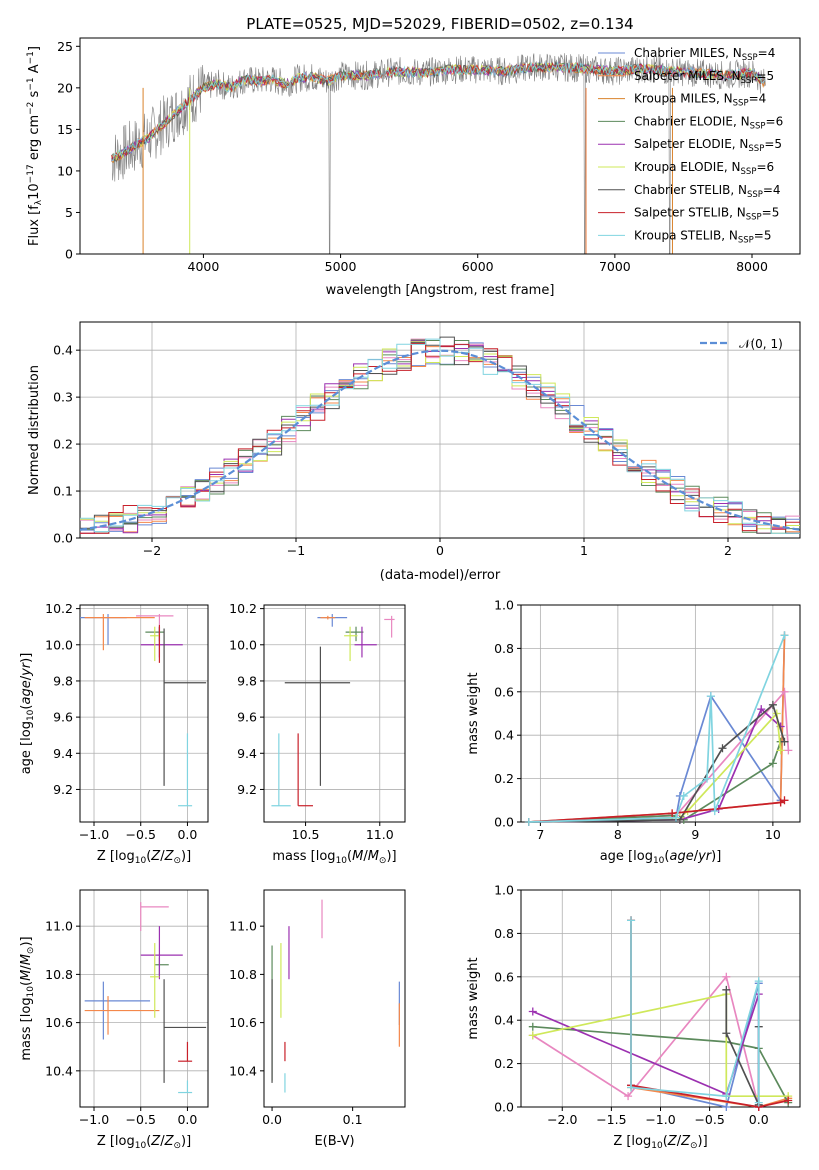 This screenshot has width=819, height=1170. I want to click on x-tick-label: 2, so click(728, 550).